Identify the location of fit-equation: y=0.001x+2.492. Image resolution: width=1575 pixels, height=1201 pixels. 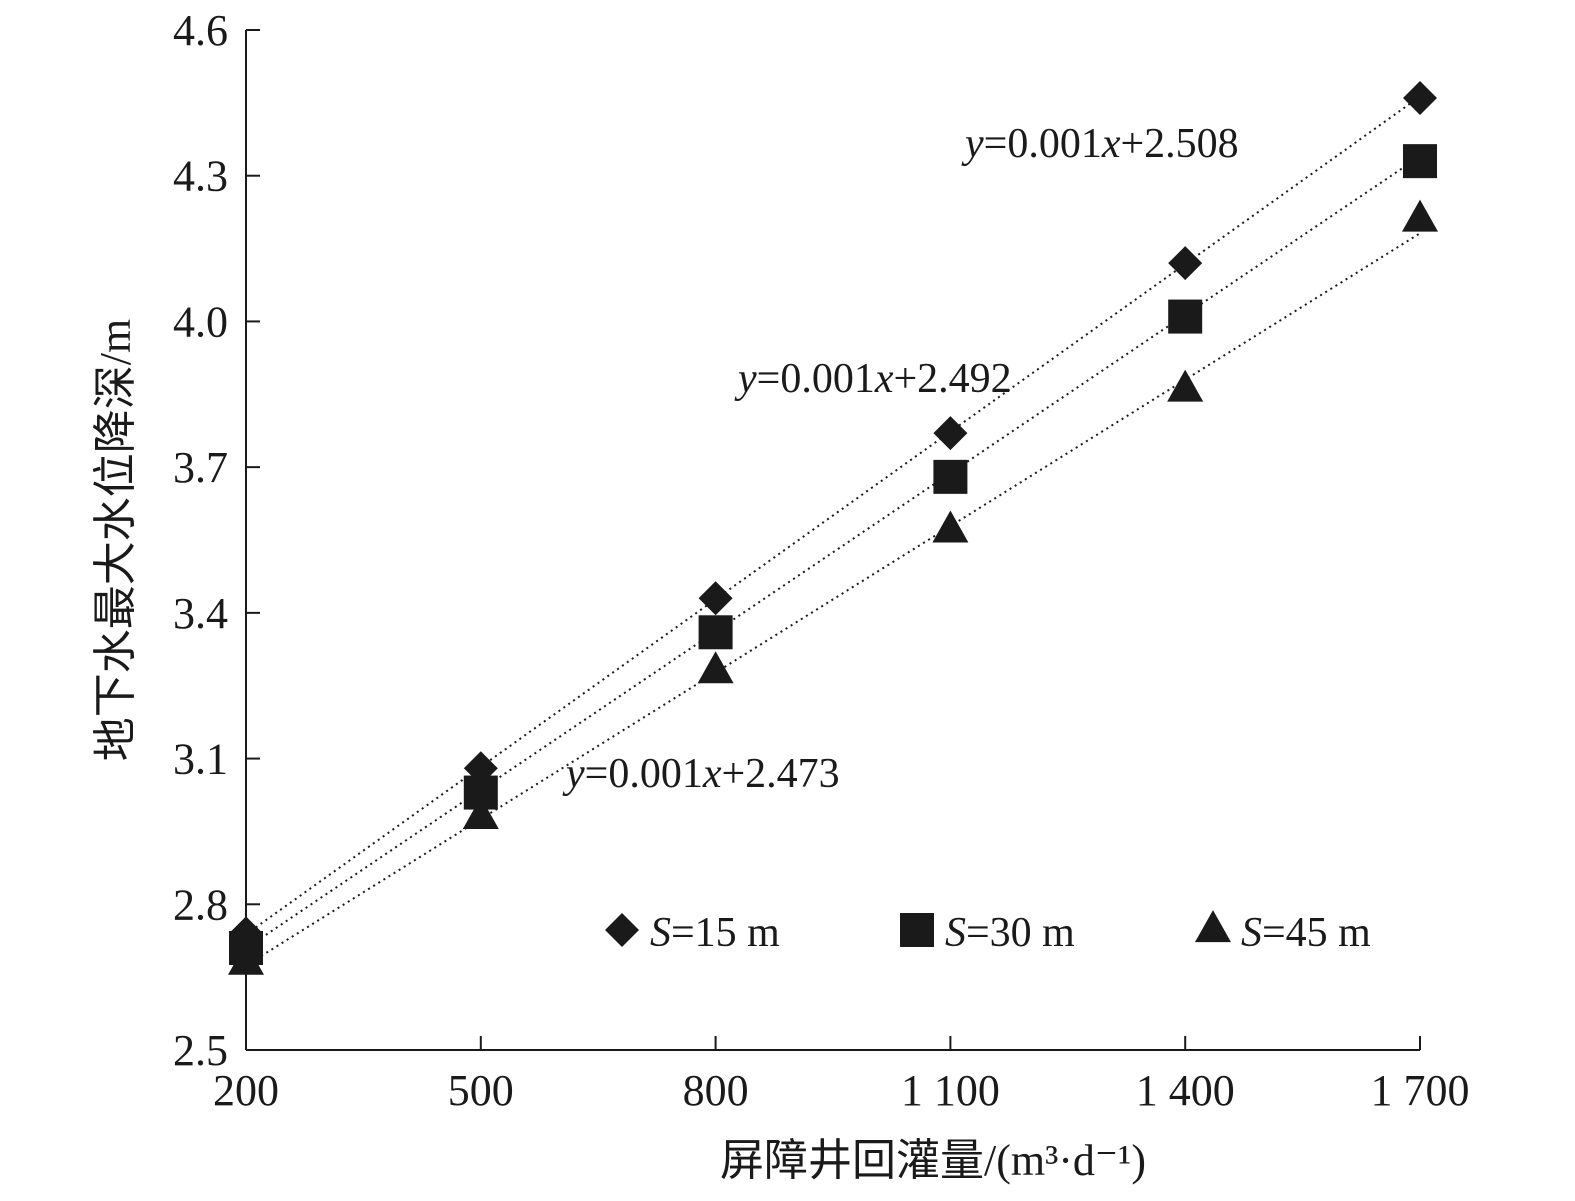
(873, 379).